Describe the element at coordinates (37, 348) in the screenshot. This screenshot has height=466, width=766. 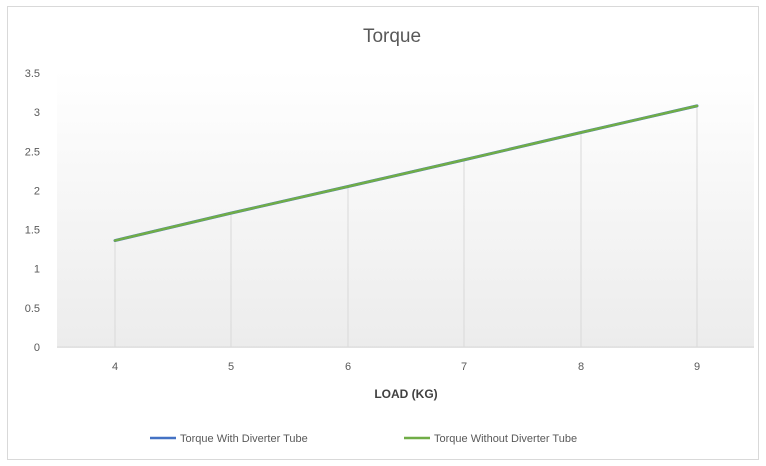
I see `y-tick-label: 0` at that location.